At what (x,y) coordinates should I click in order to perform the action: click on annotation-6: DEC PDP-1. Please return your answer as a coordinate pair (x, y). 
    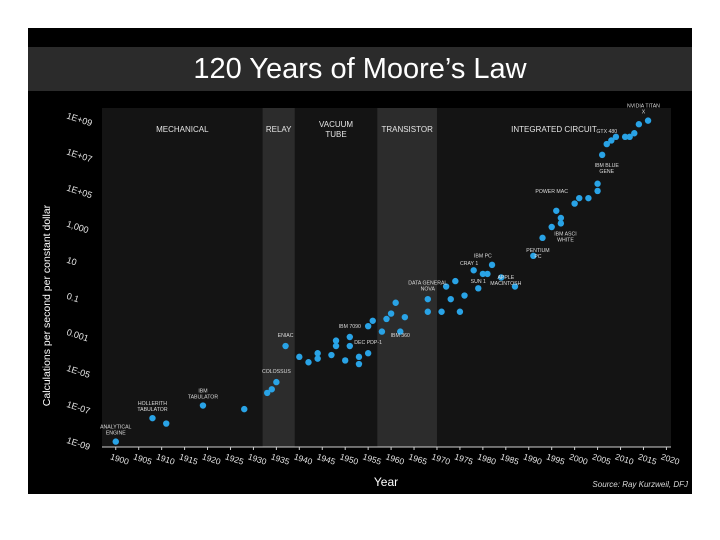
    Looking at the image, I should click on (368, 343).